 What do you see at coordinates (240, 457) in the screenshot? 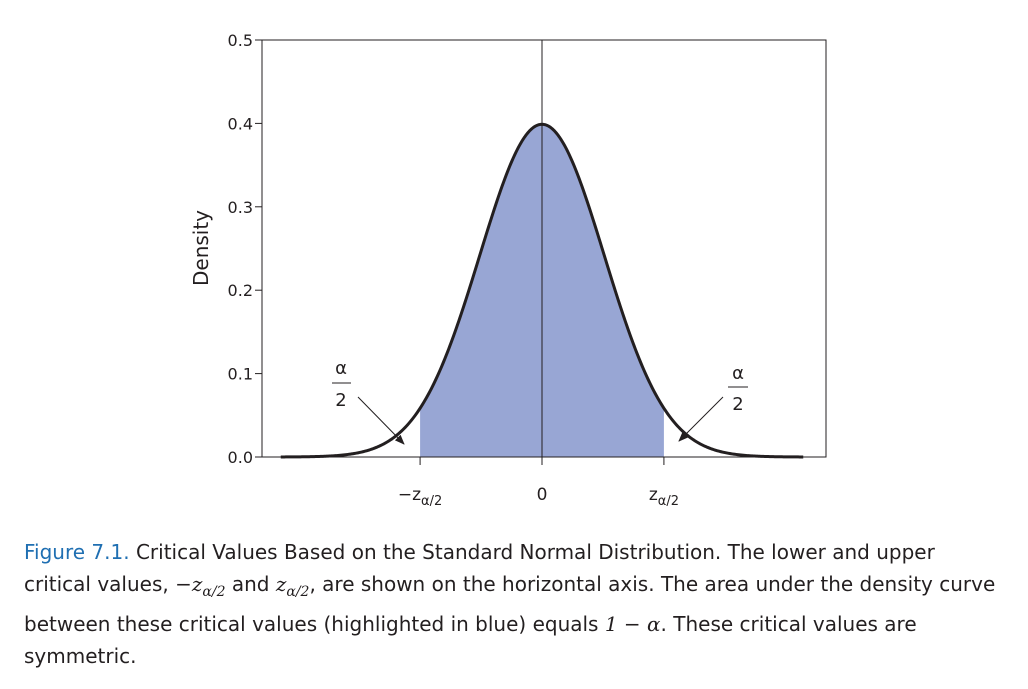
I see `y-tick-label-0: 0.0` at bounding box center [240, 457].